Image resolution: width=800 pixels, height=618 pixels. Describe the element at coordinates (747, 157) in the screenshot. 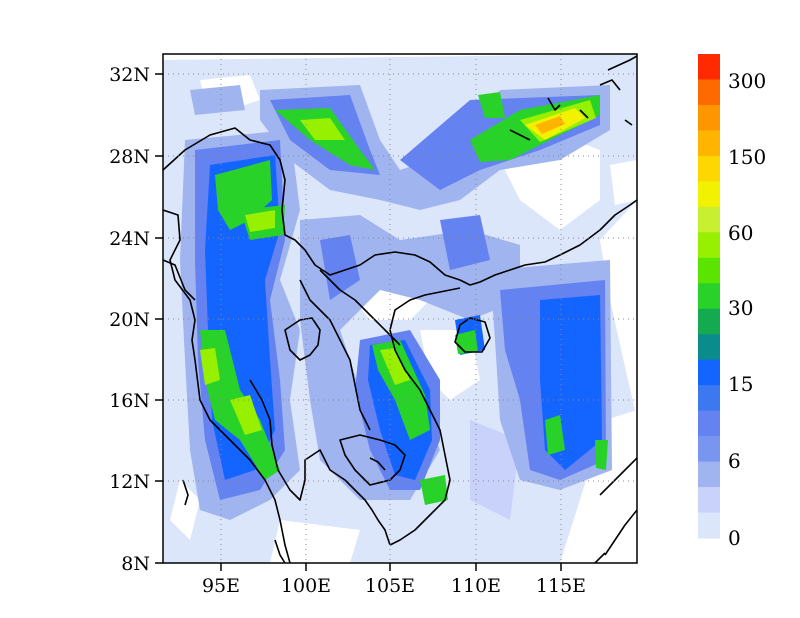

I see `colorbar-label-150: 150` at that location.